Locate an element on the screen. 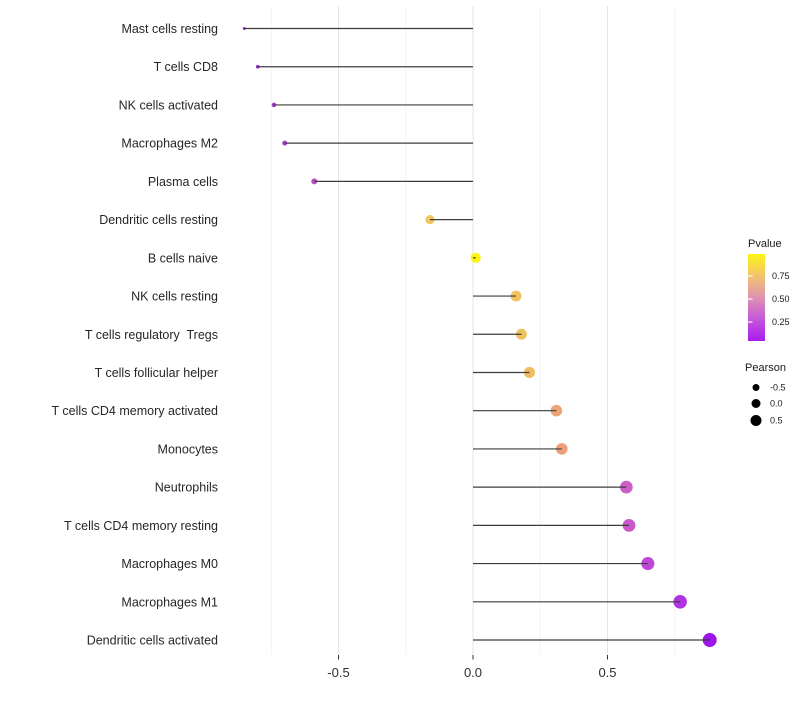  x-axis: -0.5 0.0 0.5 is located at coordinates (472, 667).